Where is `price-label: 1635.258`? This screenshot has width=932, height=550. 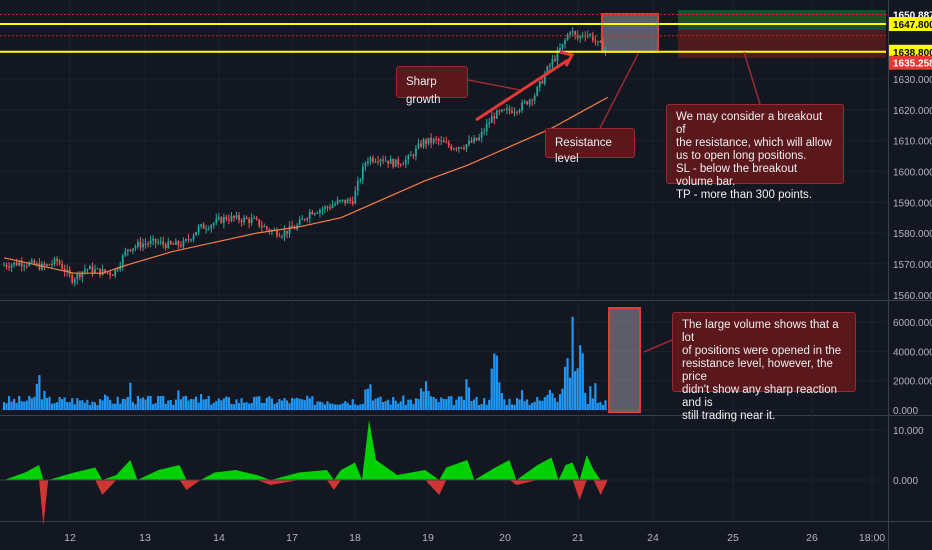 price-label: 1635.258 is located at coordinates (912, 64).